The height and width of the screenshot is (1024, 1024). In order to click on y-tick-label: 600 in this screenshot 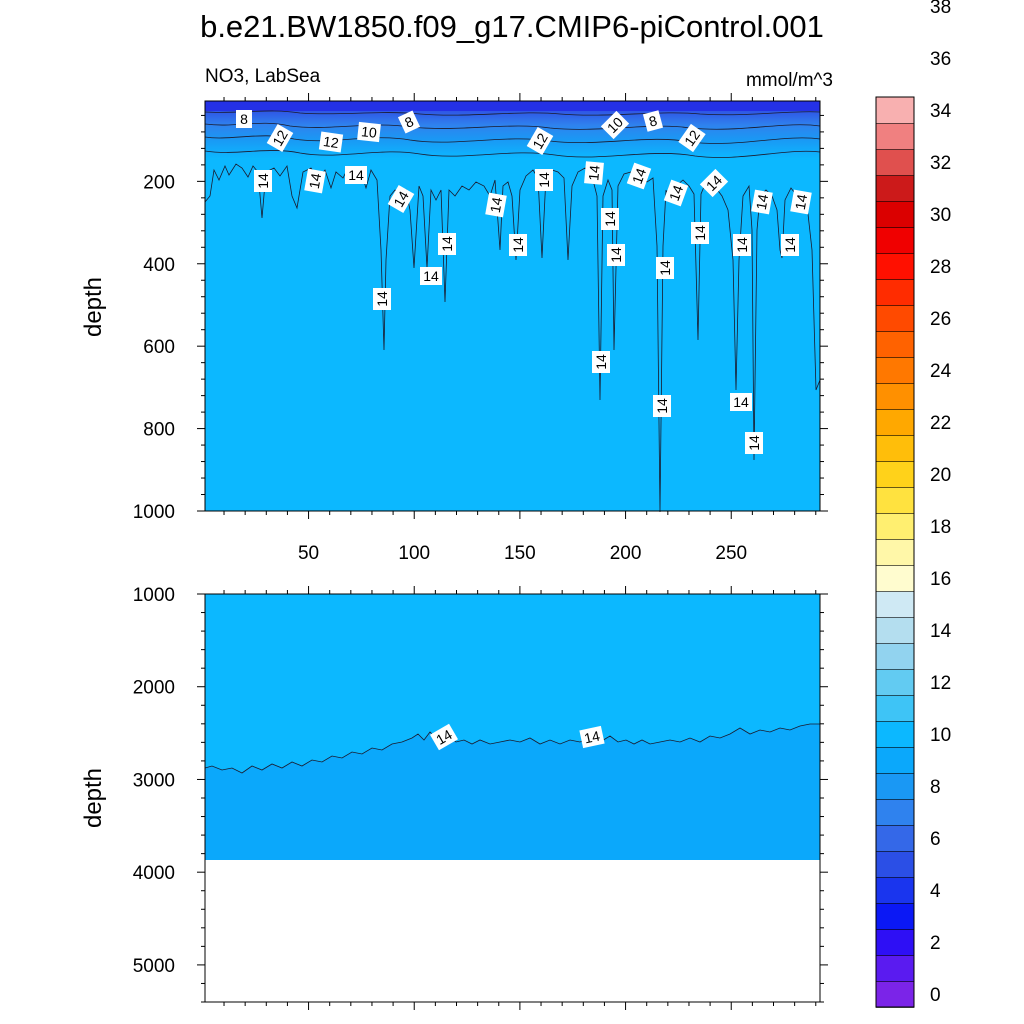, I will do `click(159, 347)`.